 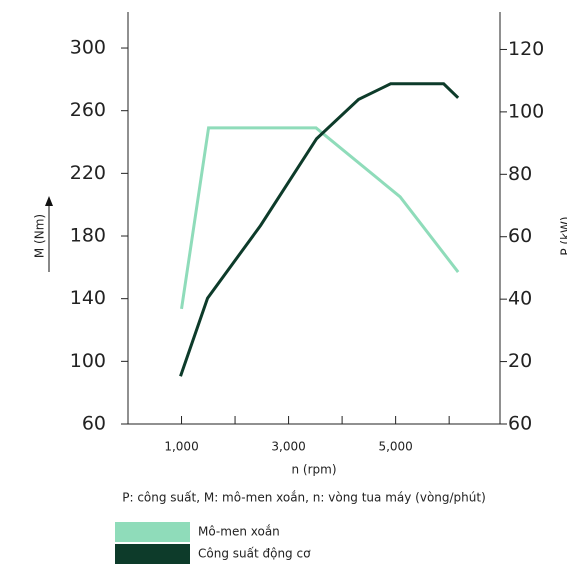 I want to click on y-tick-label: 140, so click(x=88, y=298).